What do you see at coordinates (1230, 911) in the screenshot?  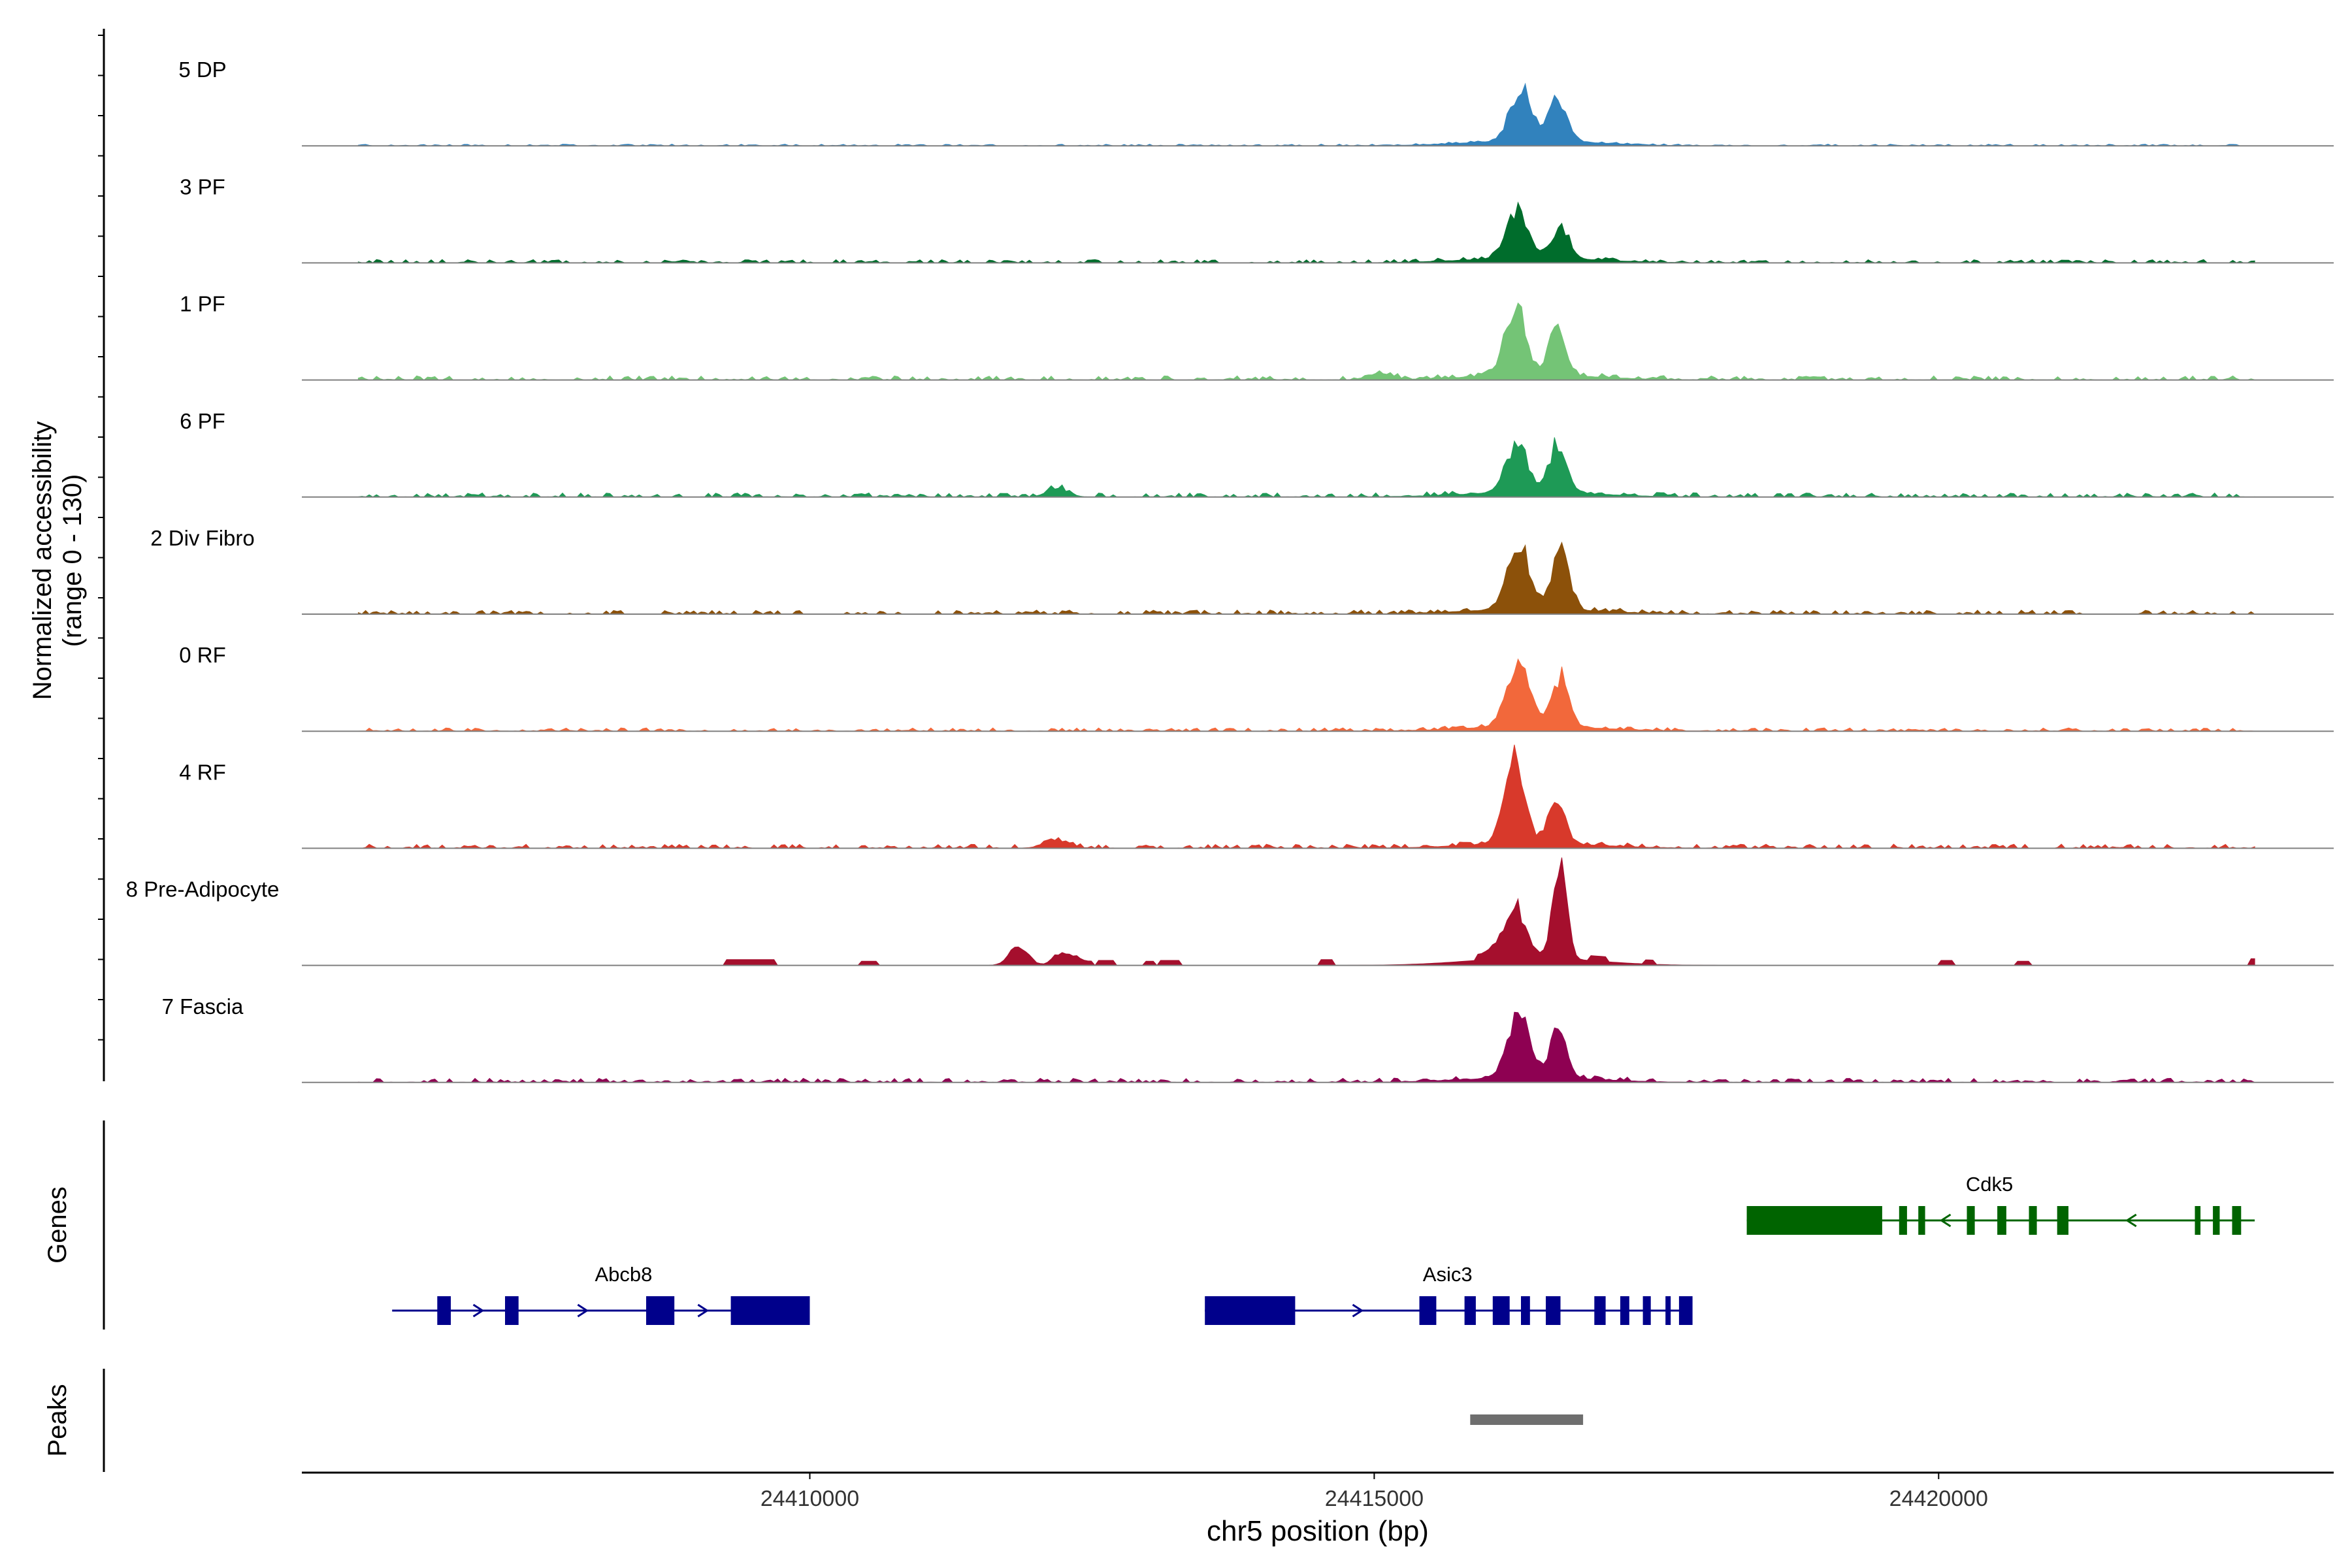 I see `track-8-pre-adipocyte: 8 Pre-Adipocyte` at bounding box center [1230, 911].